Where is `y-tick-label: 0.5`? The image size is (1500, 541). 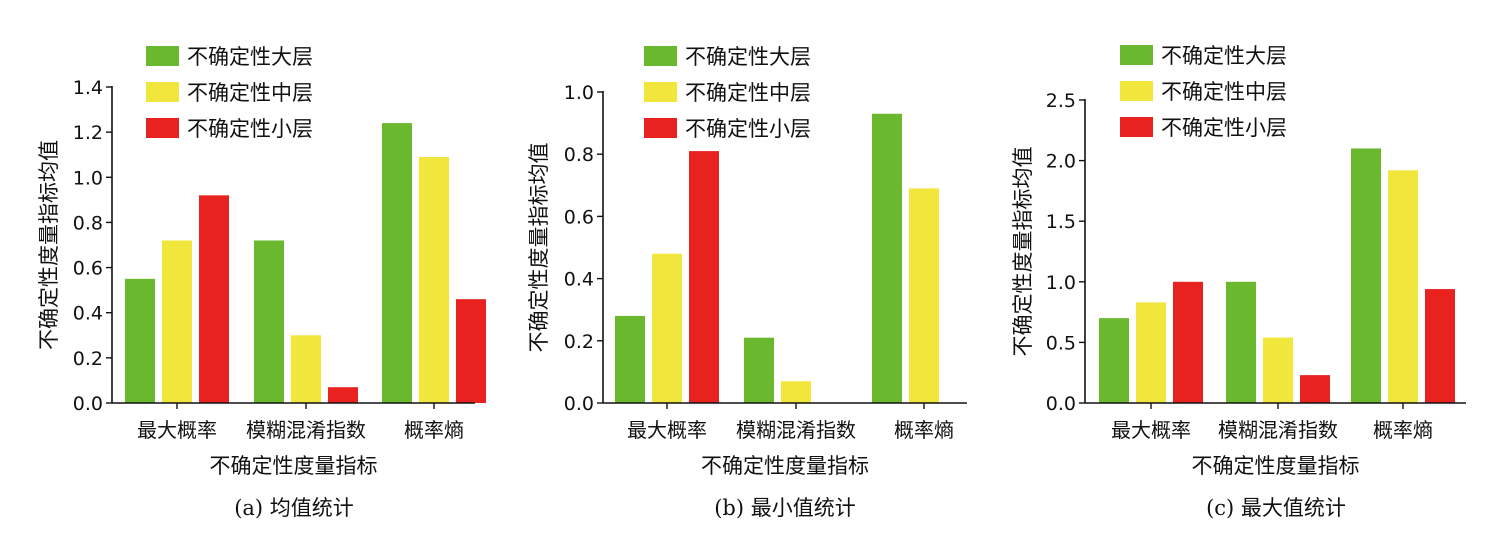 y-tick-label: 0.5 is located at coordinates (1061, 343).